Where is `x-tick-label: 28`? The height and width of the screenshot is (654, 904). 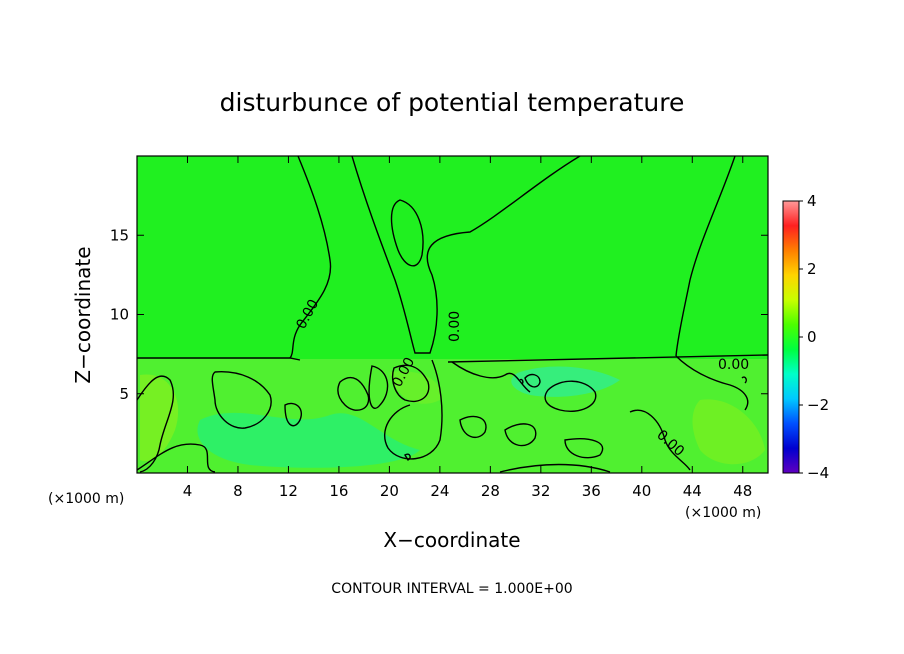 x-tick-label: 28 is located at coordinates (490, 491).